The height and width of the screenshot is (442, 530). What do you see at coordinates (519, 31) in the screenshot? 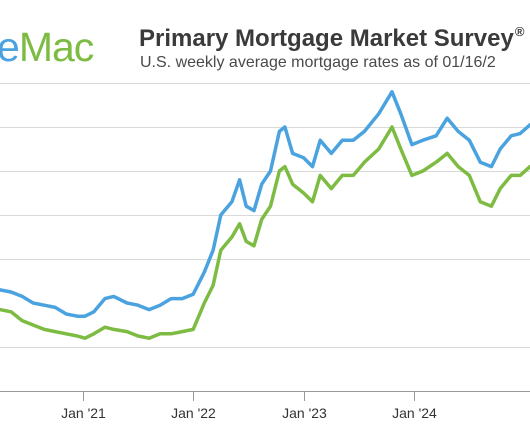
I see `registered-mark: ®` at bounding box center [519, 31].